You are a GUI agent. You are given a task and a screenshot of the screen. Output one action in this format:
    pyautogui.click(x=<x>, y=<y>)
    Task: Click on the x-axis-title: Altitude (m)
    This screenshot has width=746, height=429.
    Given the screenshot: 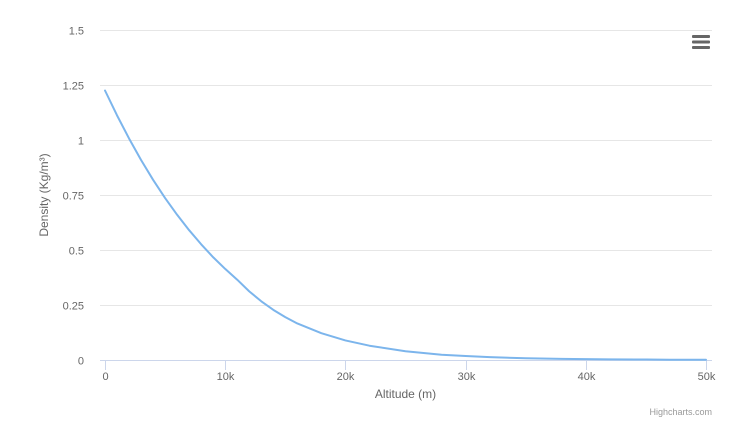 What is the action you would take?
    pyautogui.click(x=405, y=394)
    